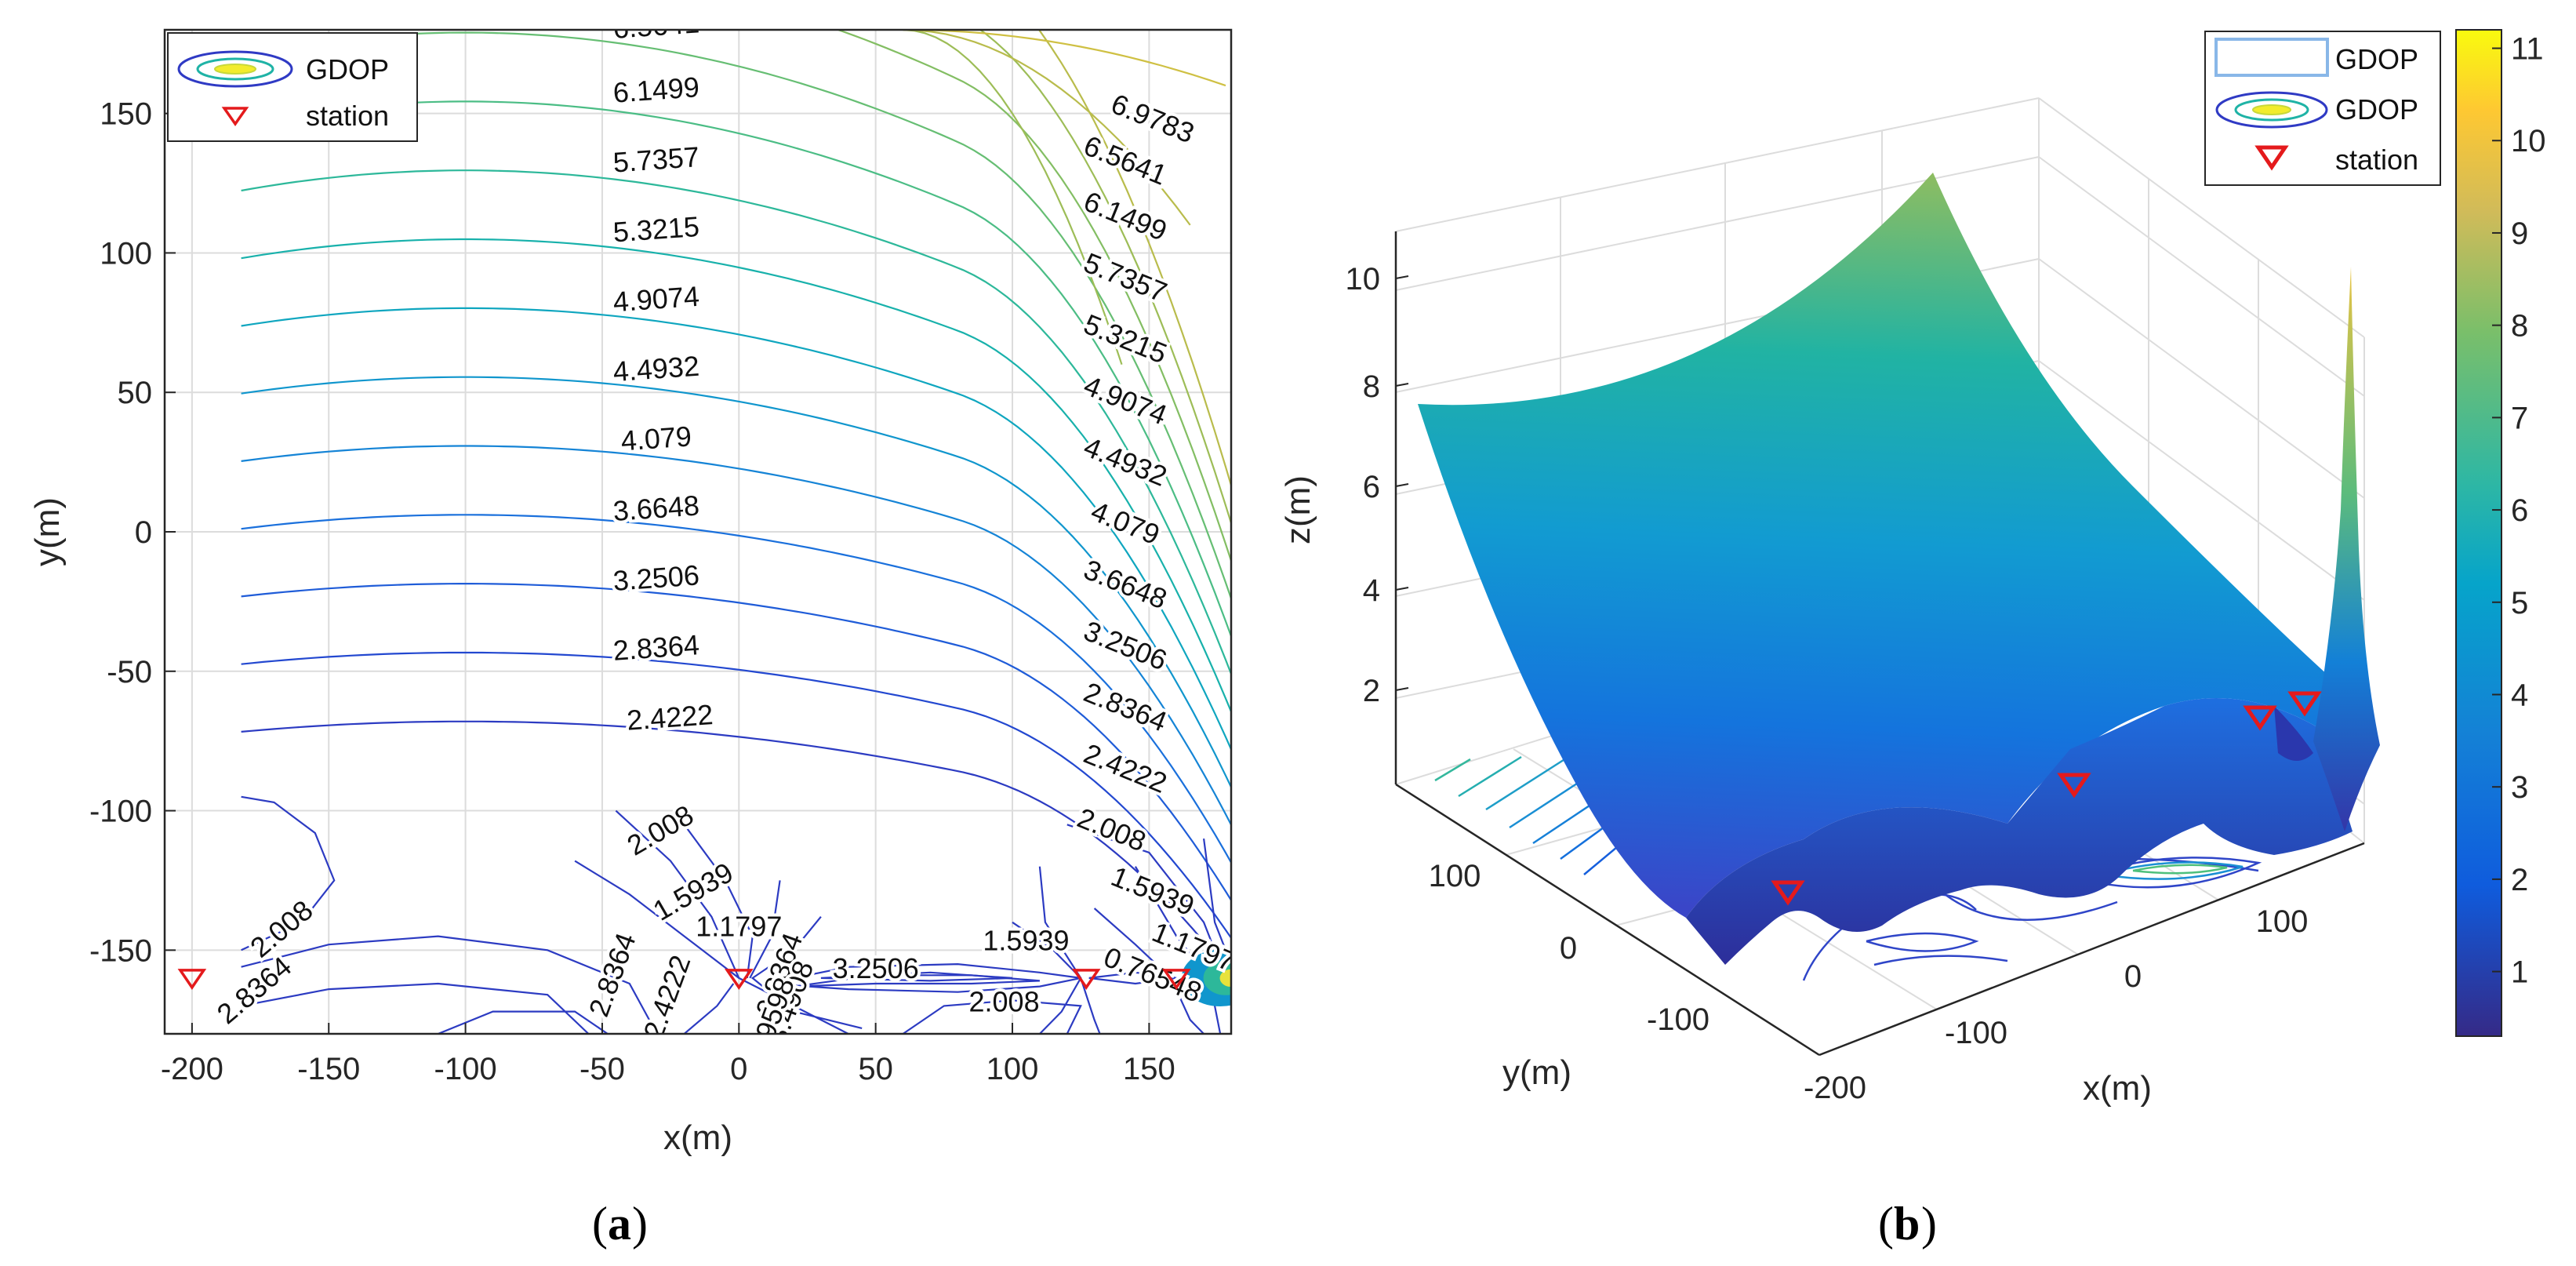 Image resolution: width=2576 pixels, height=1266 pixels. I want to click on z-tick-label: 2, so click(1371, 691).